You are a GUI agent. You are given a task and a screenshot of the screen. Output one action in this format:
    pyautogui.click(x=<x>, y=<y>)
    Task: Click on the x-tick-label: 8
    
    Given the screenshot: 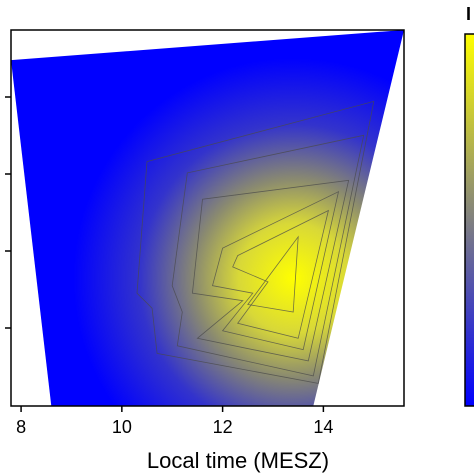 What is the action you would take?
    pyautogui.click(x=21, y=427)
    